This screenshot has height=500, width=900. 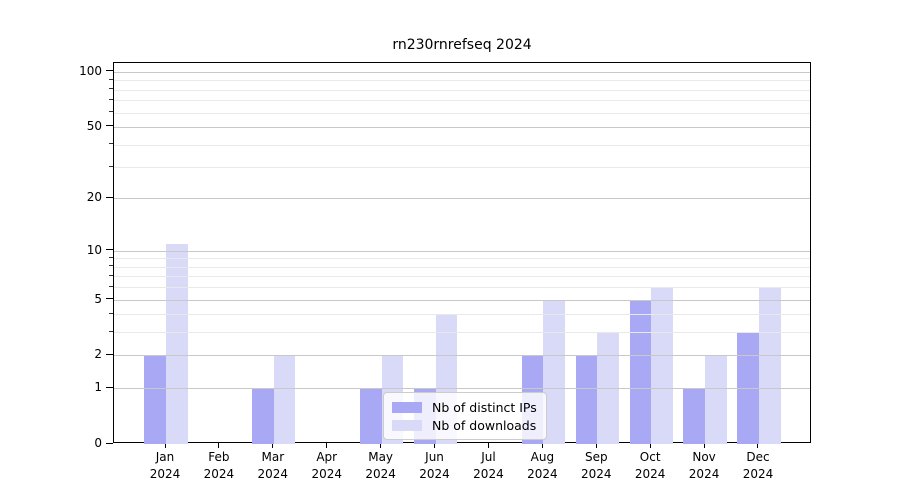 What do you see at coordinates (94, 125) in the screenshot?
I see `y-axis-label: 50` at bounding box center [94, 125].